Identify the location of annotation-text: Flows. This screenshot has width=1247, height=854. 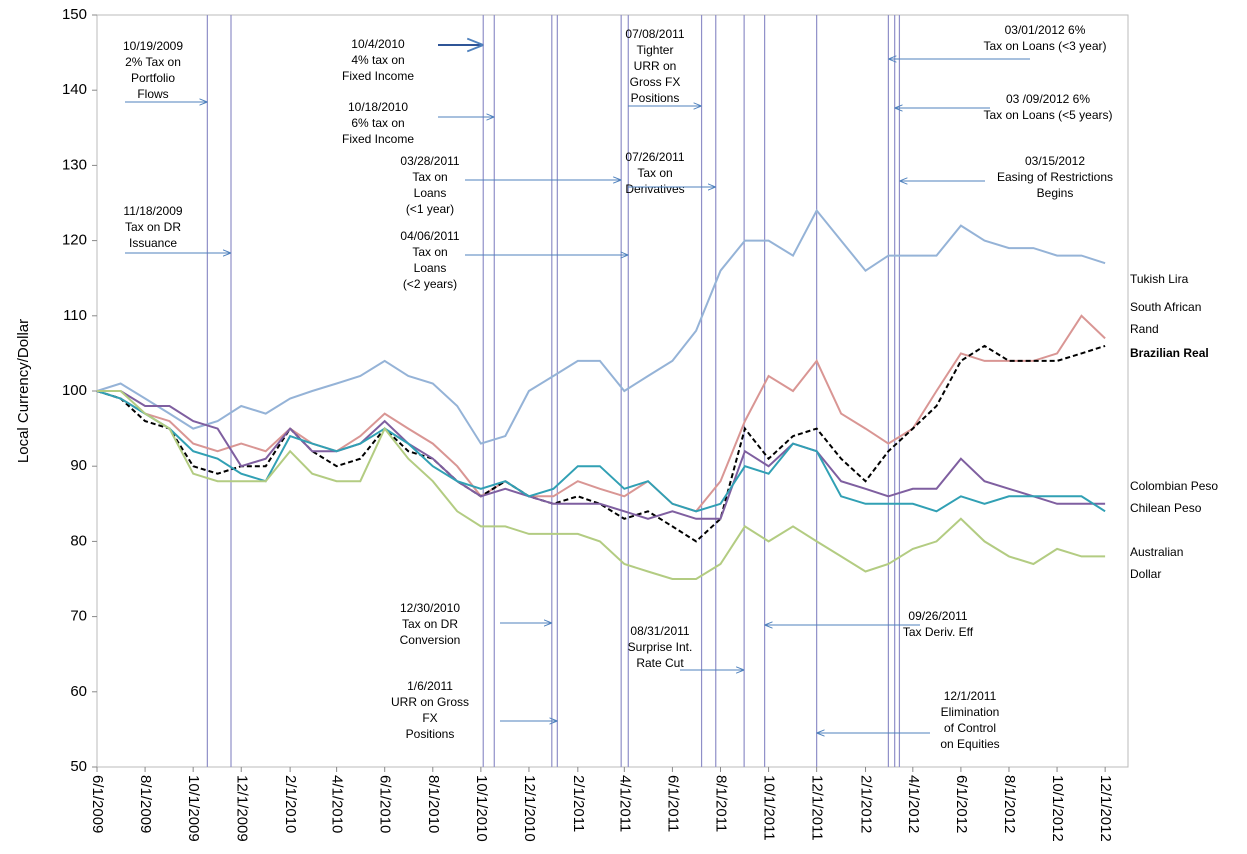
(152, 94).